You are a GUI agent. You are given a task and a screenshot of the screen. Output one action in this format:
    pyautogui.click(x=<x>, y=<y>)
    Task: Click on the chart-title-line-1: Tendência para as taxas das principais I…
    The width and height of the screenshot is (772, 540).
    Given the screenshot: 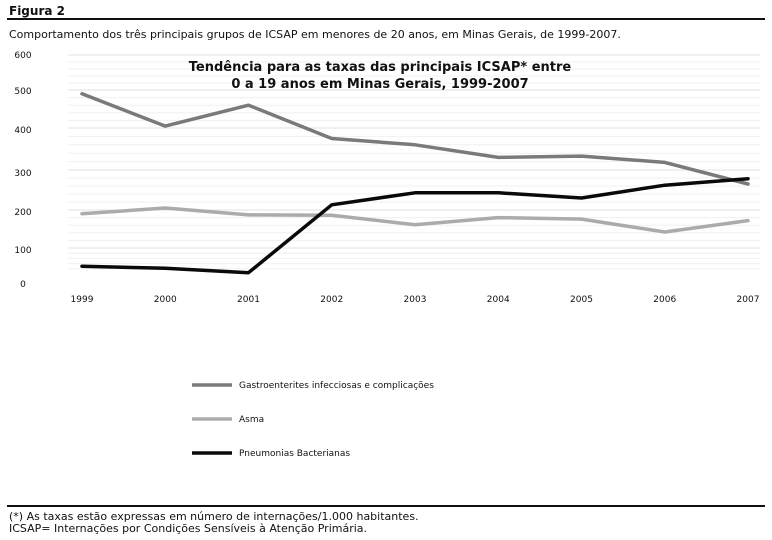 What is the action you would take?
    pyautogui.click(x=380, y=67)
    